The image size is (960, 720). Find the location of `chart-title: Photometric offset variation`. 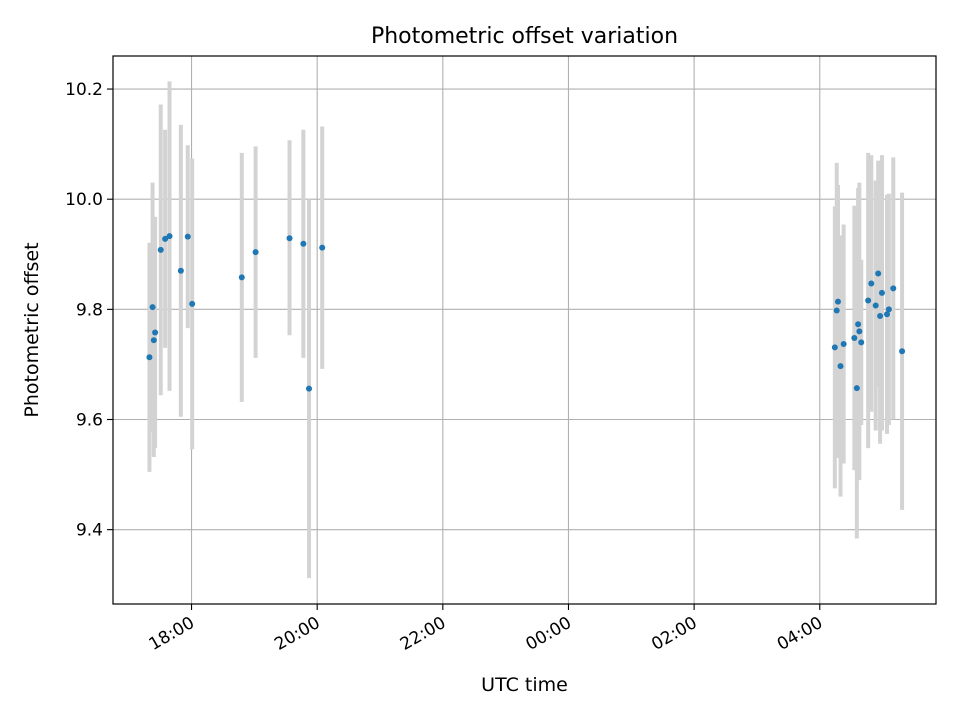

chart-title: Photometric offset variation is located at coordinates (524, 36).